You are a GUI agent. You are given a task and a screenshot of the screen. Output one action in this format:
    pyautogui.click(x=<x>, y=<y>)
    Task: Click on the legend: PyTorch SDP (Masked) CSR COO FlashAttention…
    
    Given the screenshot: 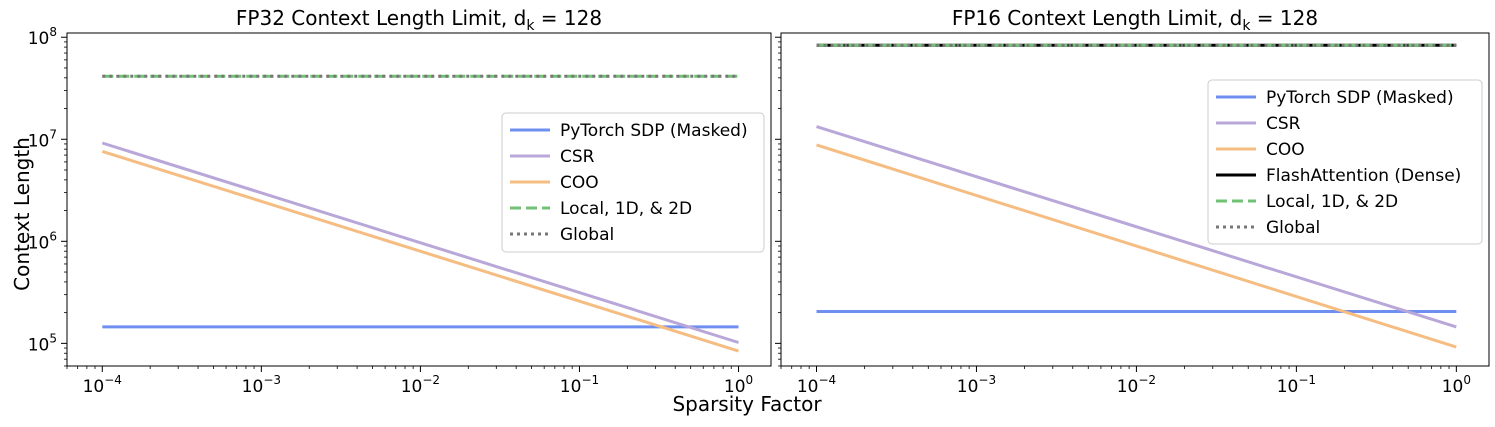 What is the action you would take?
    pyautogui.click(x=1345, y=162)
    